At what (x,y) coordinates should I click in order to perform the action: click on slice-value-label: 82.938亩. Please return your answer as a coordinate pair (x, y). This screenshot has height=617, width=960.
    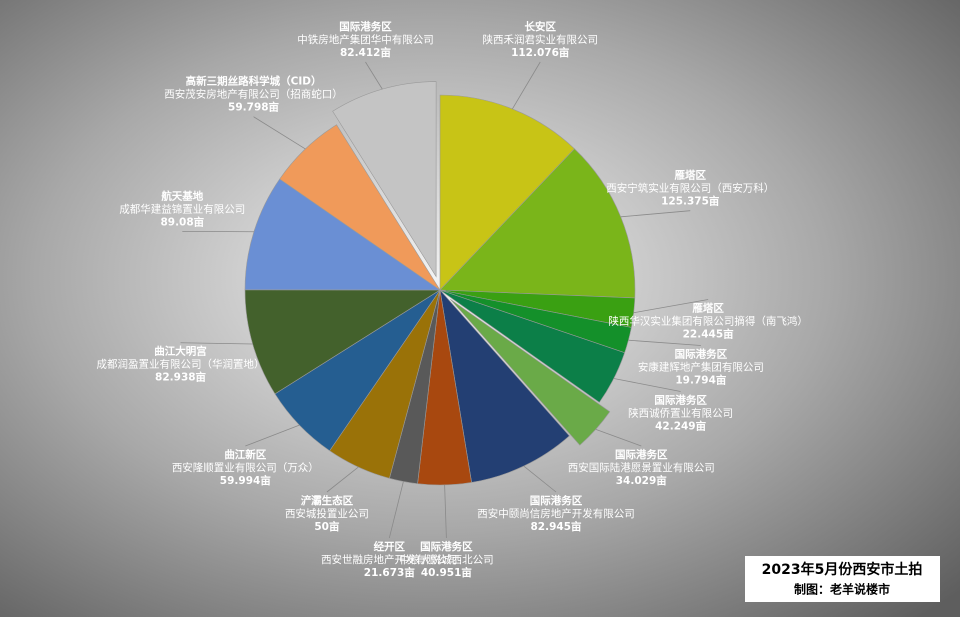
    Looking at the image, I should click on (181, 377).